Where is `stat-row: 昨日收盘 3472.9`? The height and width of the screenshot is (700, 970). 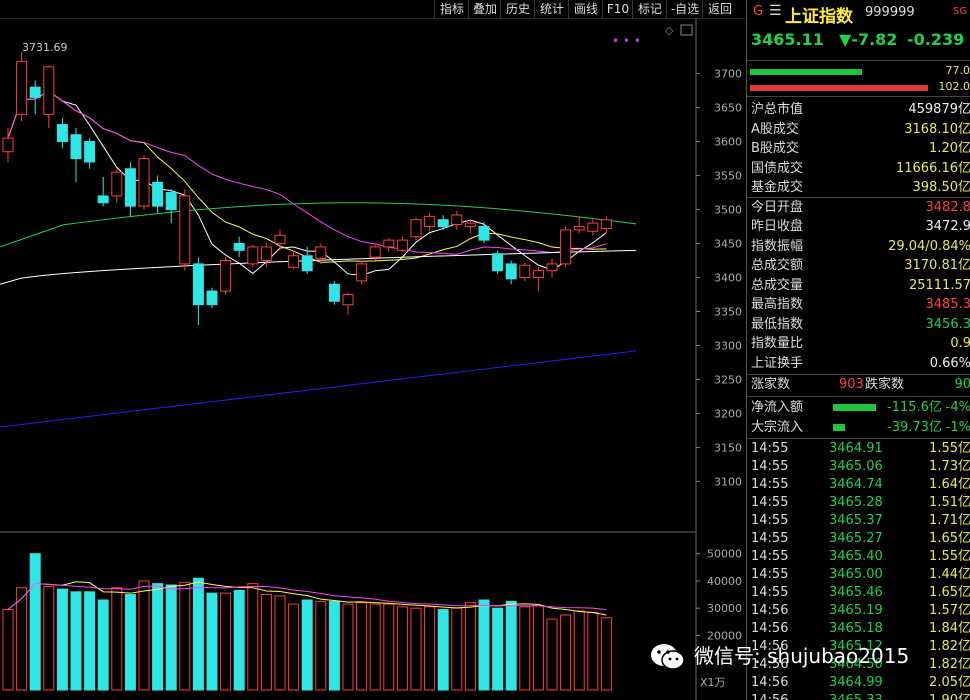 stat-row: 昨日收盘 3472.9 is located at coordinates (860, 226).